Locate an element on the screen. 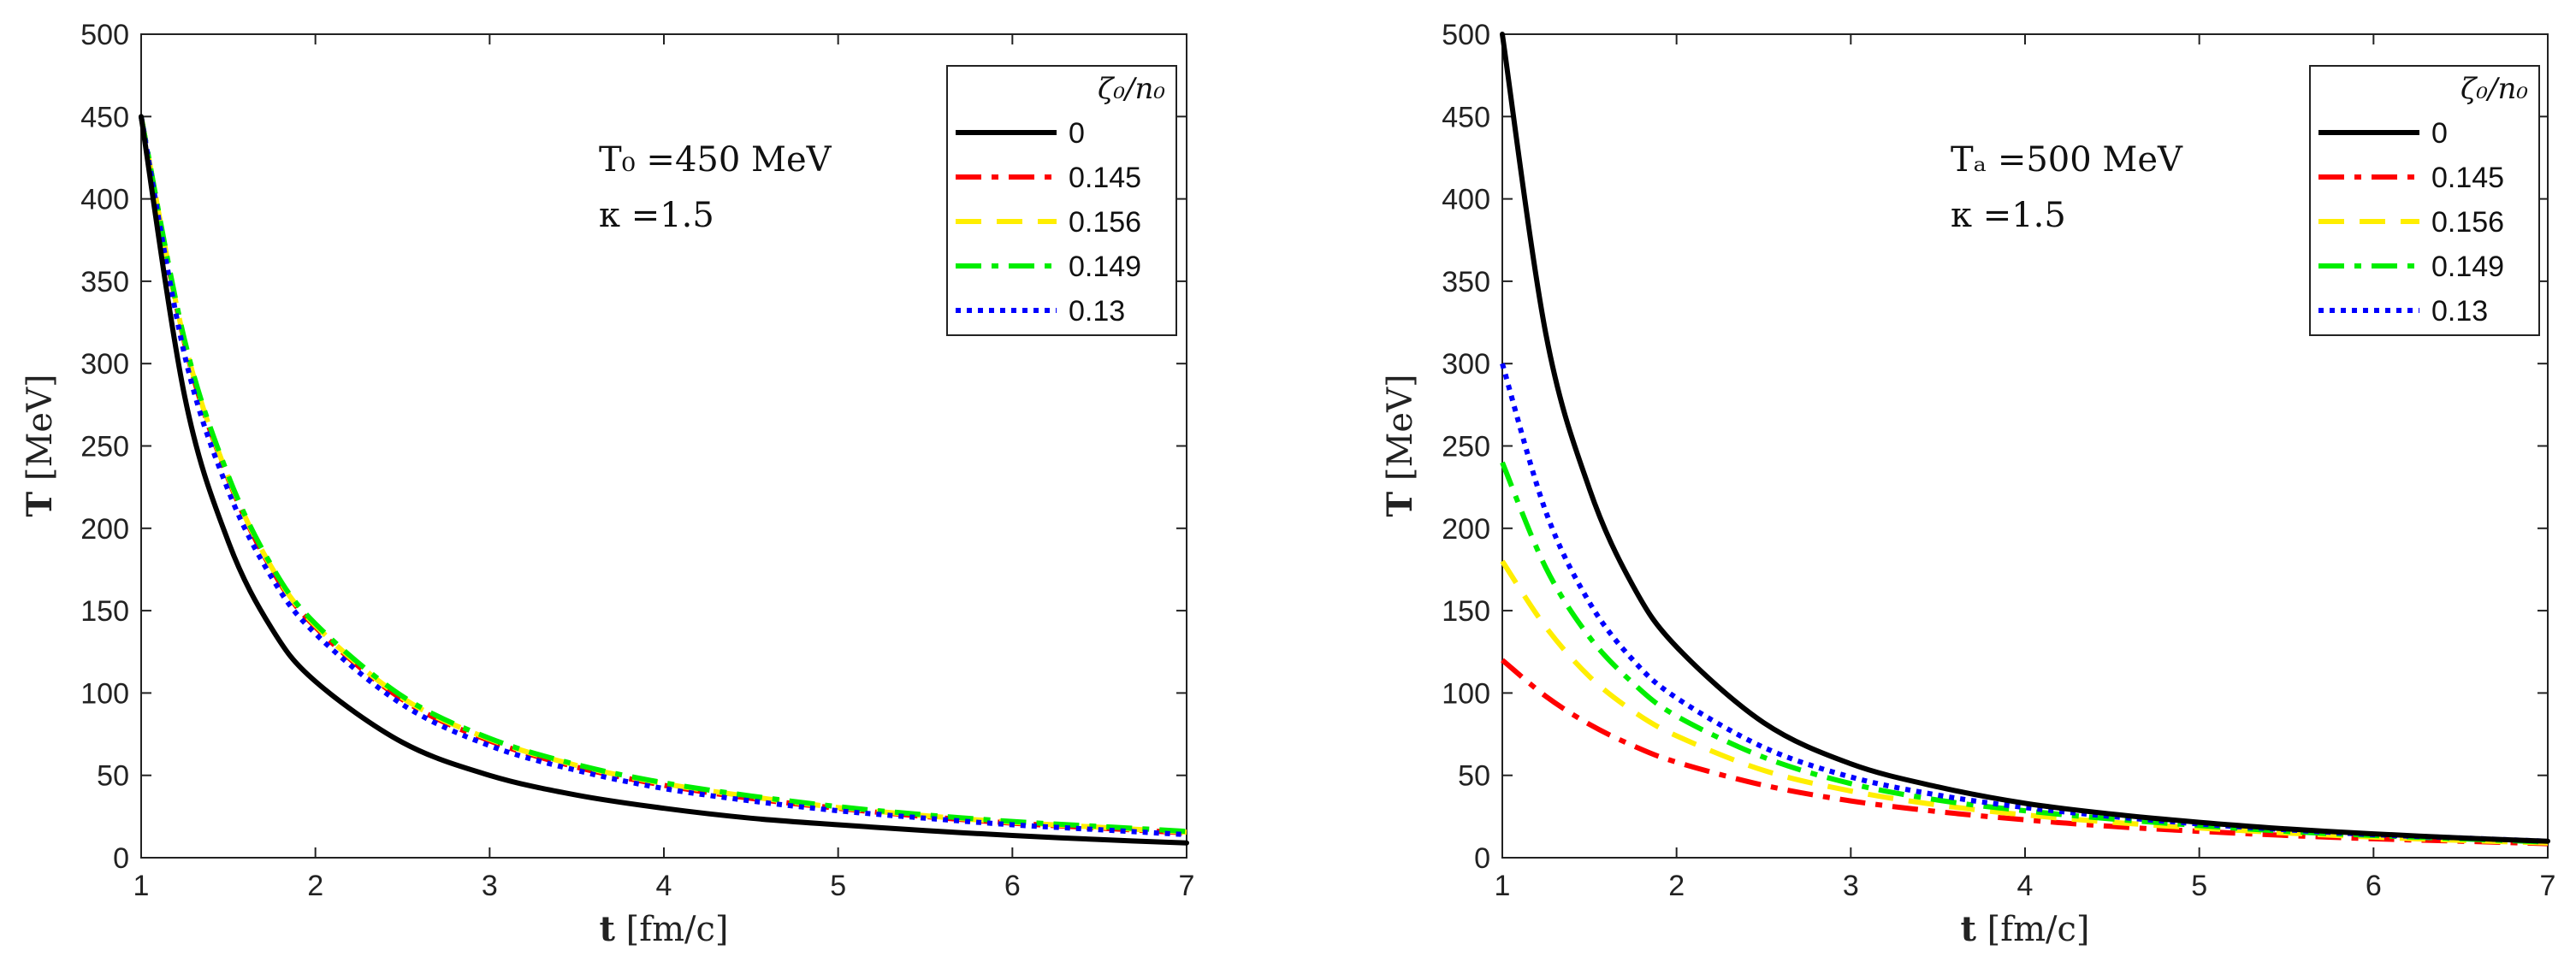  right-y-tick-label: 200 is located at coordinates (1466, 530).